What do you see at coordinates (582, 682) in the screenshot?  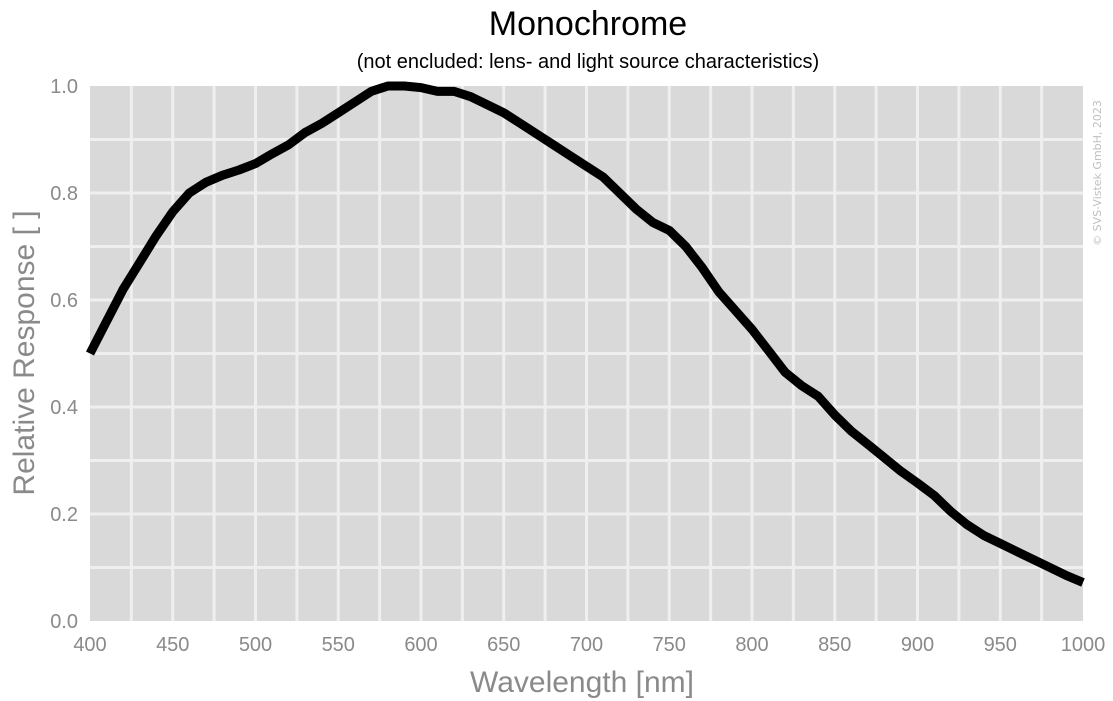 I see `x-axis-label: Wavelength [nm]` at bounding box center [582, 682].